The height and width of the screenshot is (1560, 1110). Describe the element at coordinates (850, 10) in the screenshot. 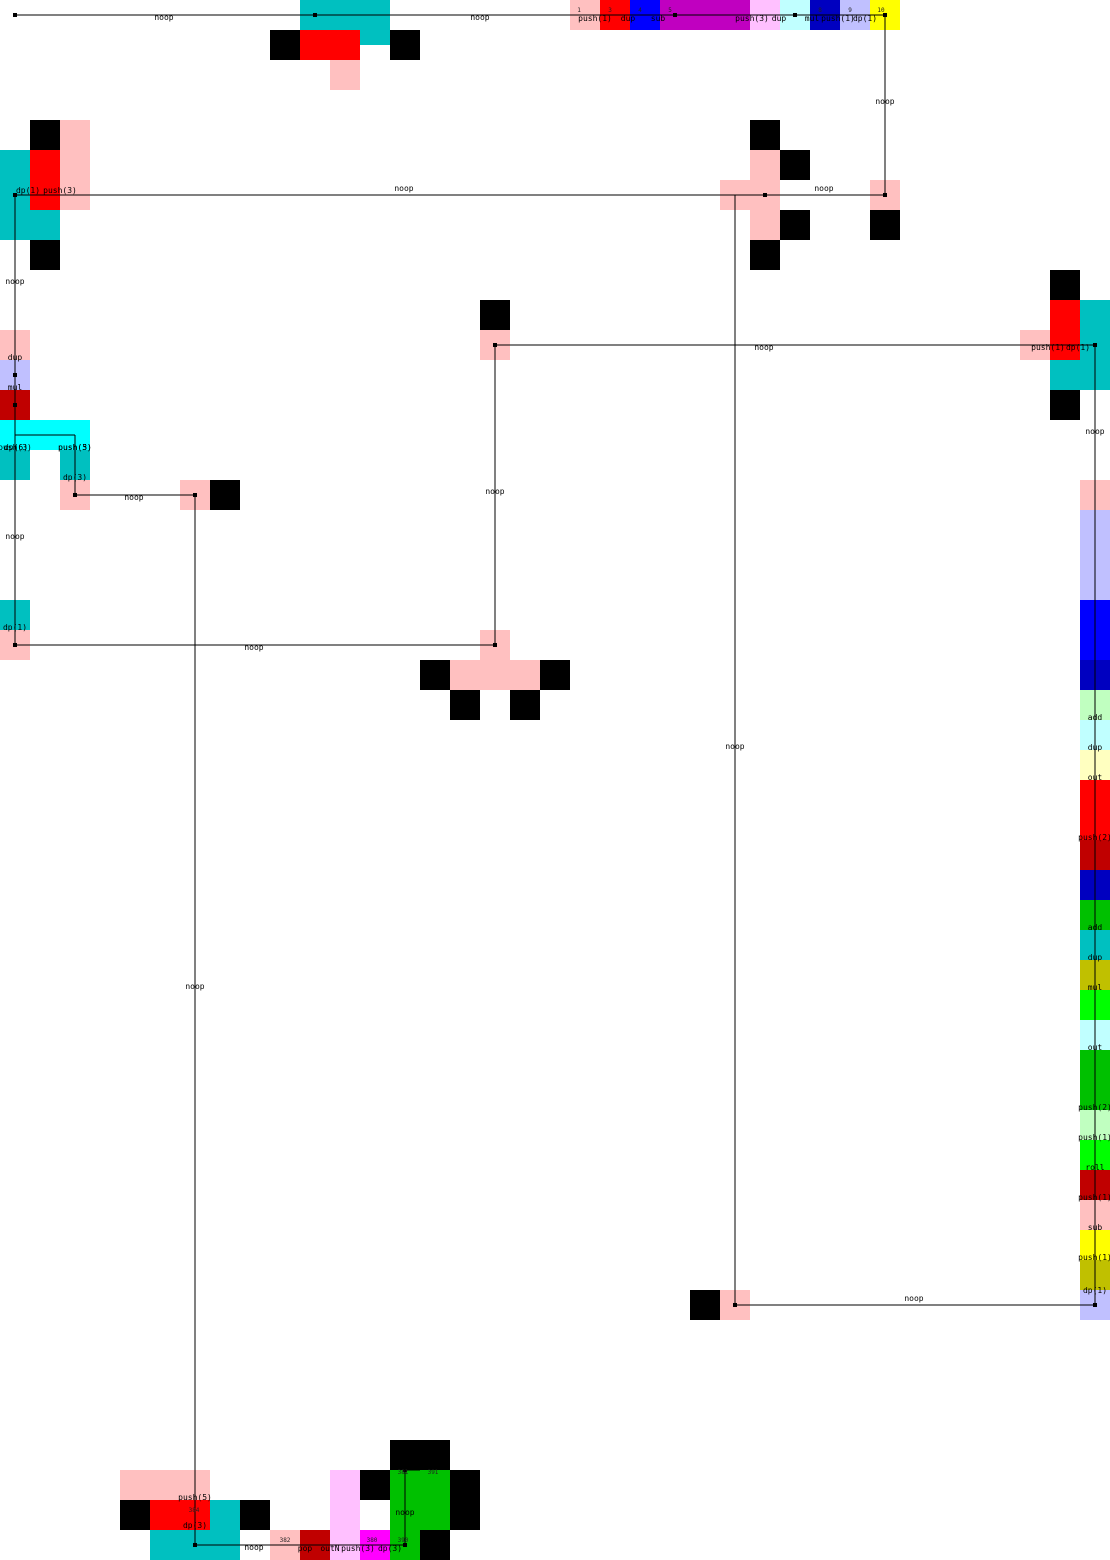

I see `codel-number: 9` at that location.